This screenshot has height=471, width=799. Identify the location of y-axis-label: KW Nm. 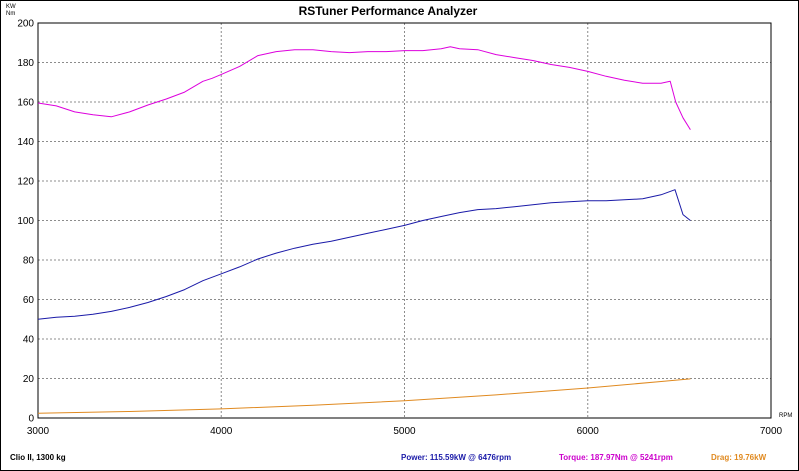
(11, 10).